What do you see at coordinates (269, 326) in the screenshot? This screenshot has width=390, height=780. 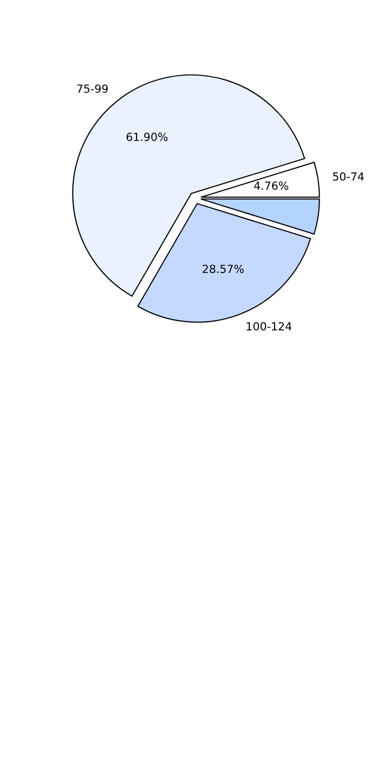 I see `slice-label: 100-124` at bounding box center [269, 326].